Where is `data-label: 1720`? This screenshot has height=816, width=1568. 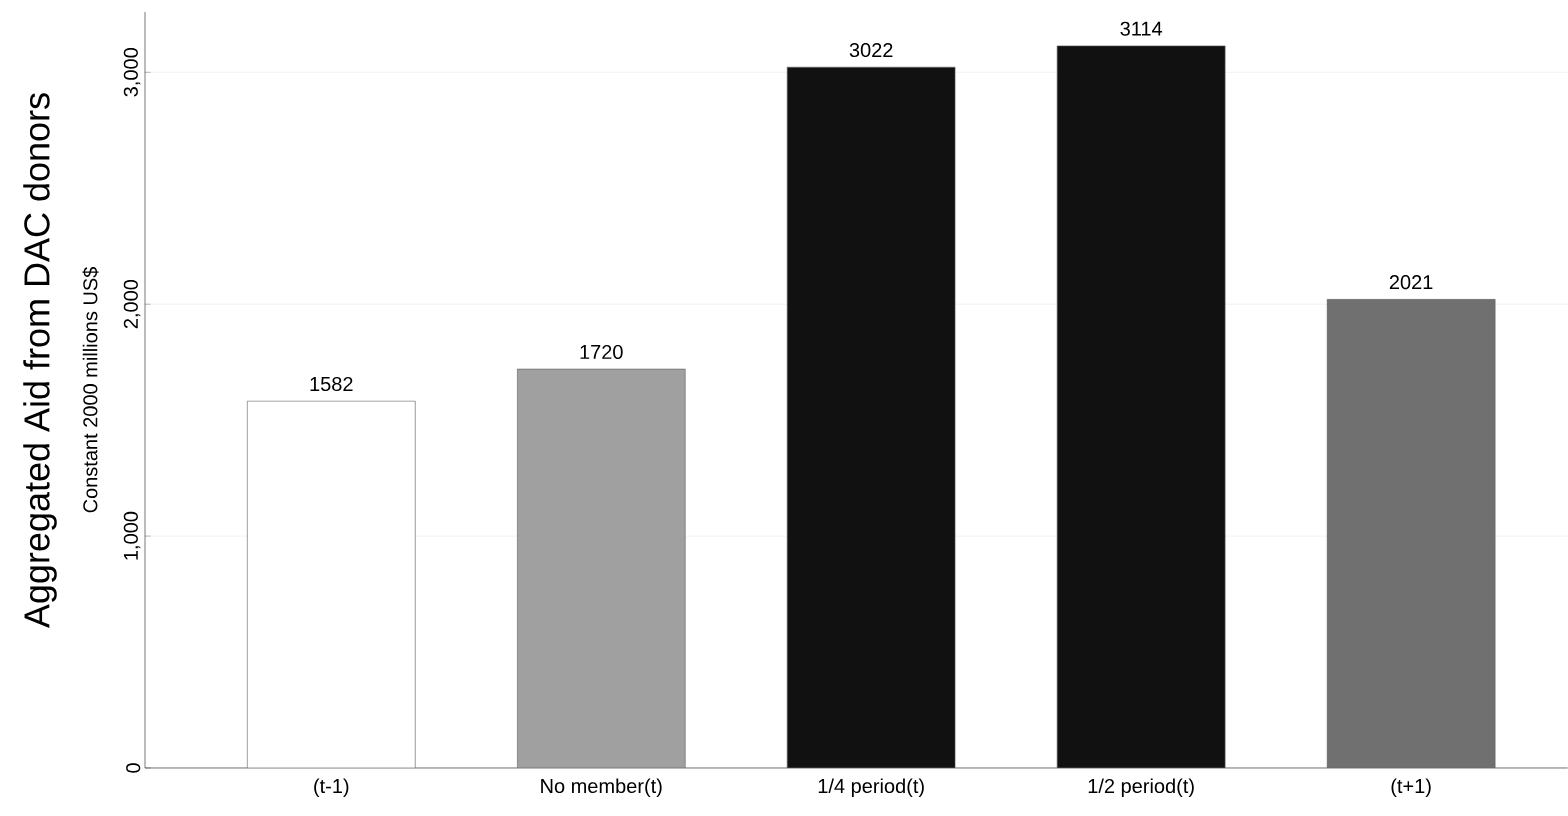 data-label: 1720 is located at coordinates (601, 352).